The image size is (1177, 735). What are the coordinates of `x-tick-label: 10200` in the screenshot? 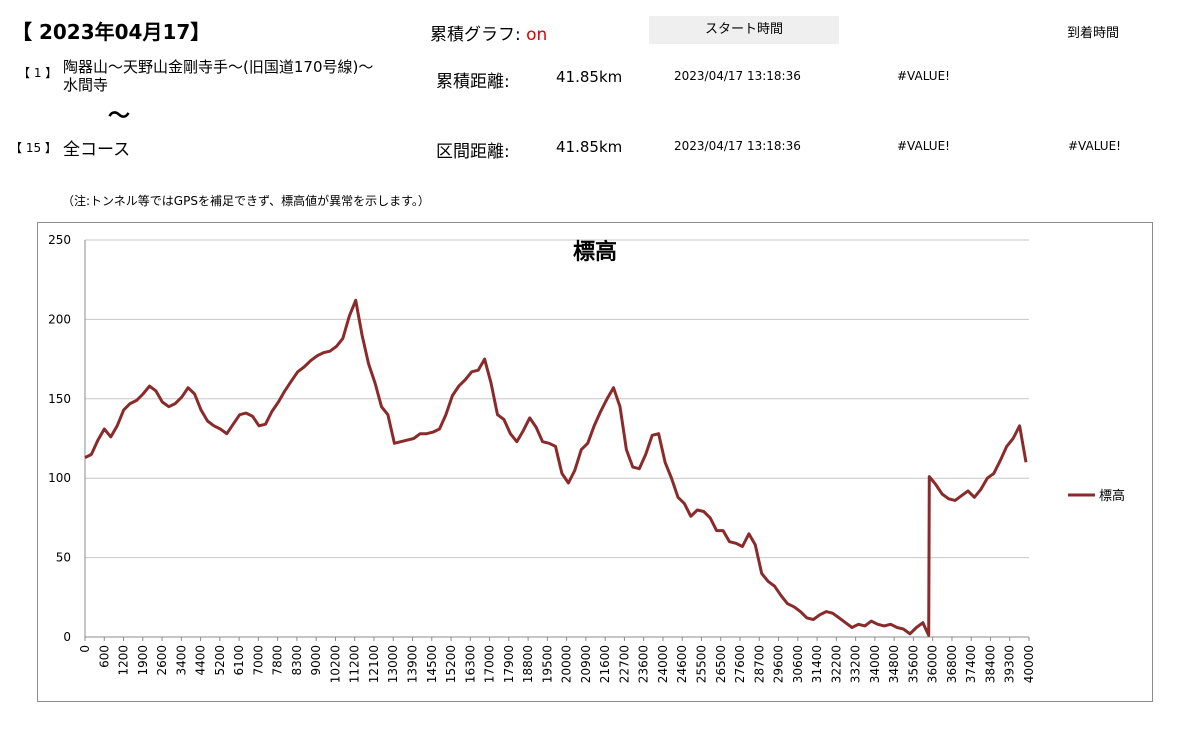 It's located at (335, 664).